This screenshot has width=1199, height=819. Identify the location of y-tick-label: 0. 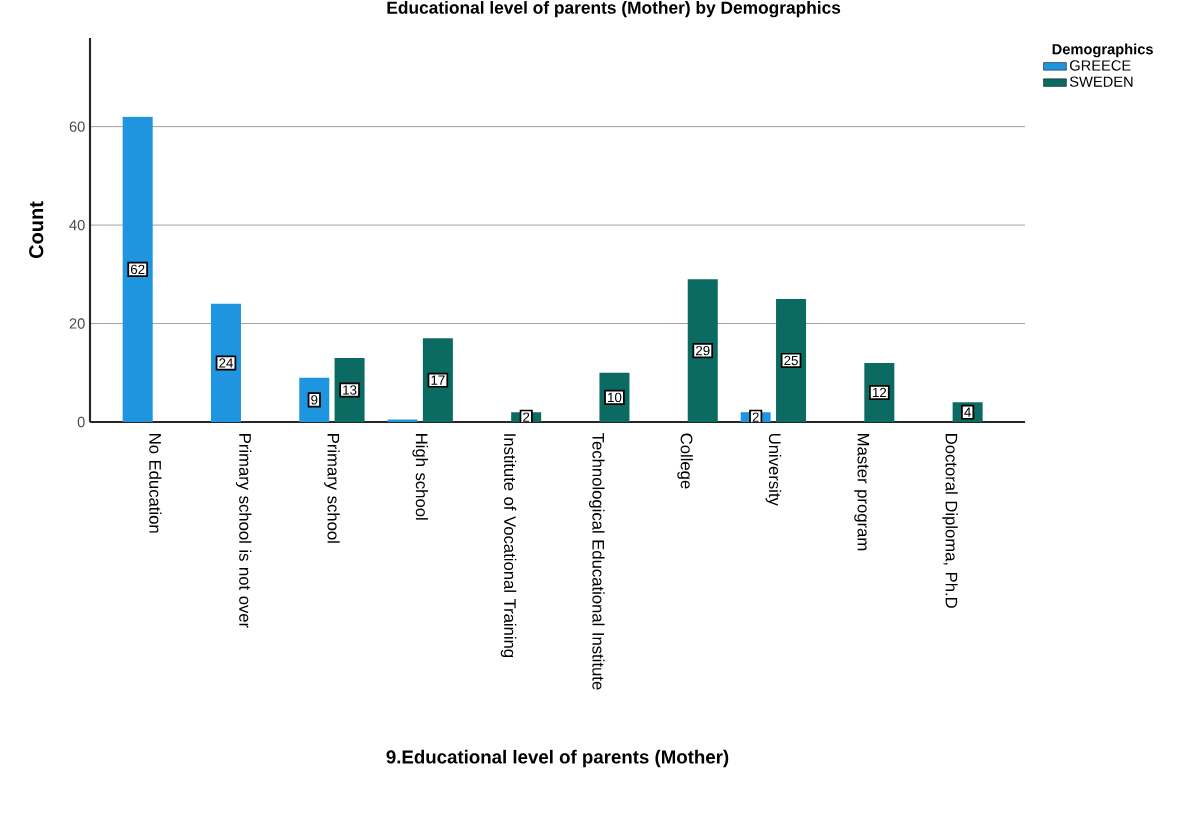
(81, 422).